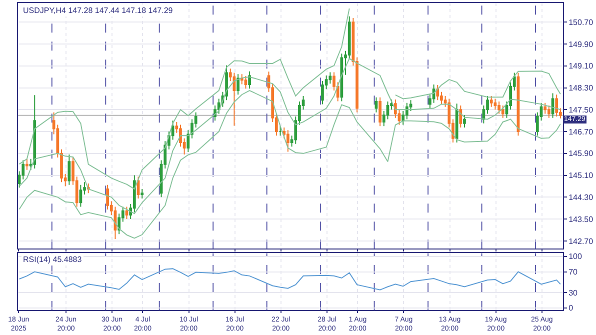  What do you see at coordinates (571, 308) in the screenshot?
I see `y-tick-label: 0` at bounding box center [571, 308].